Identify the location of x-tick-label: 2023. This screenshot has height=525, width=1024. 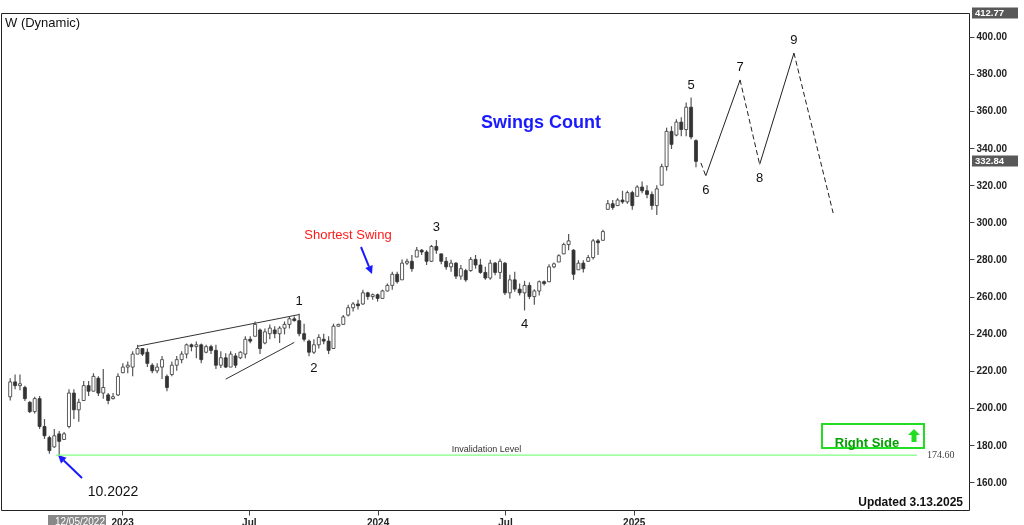
(123, 520).